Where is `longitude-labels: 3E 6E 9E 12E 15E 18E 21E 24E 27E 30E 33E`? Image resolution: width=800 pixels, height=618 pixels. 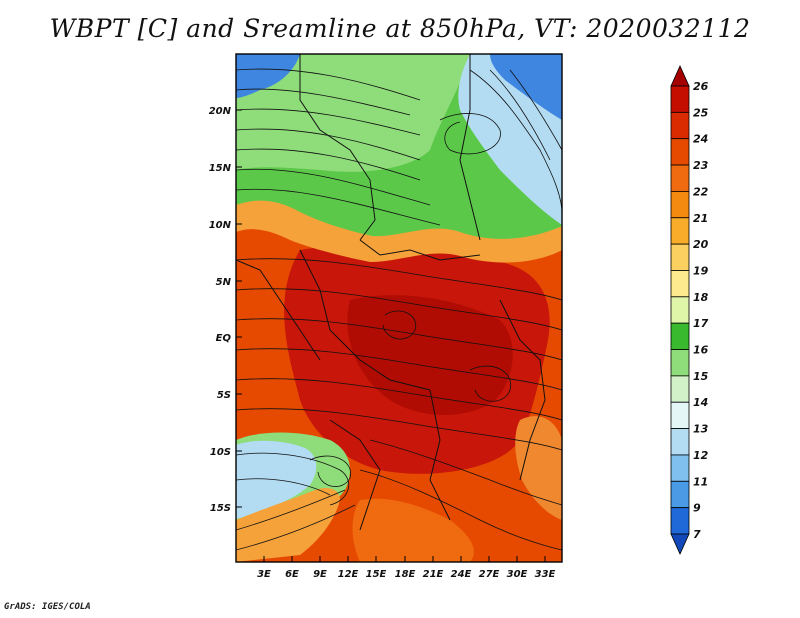
longitude-labels: 3E 6E 9E 12E 15E 18E 21E 24E 27E 30E 33E is located at coordinates (406, 574).